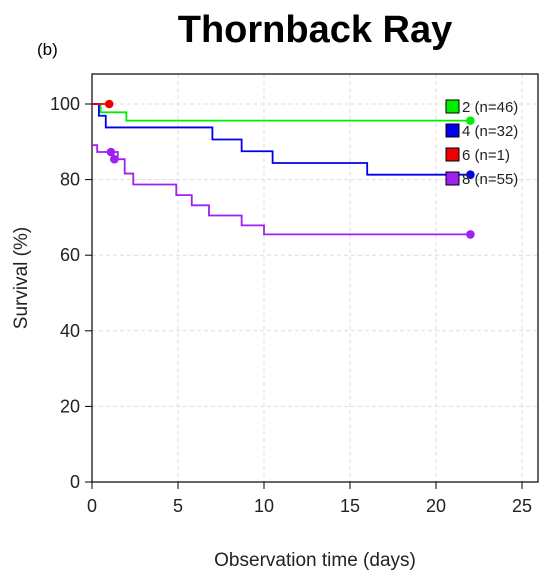  What do you see at coordinates (481, 143) in the screenshot?
I see `legend: 2 (n=46) 4 (n=32) 6 (n=1) 8 (n=55)` at bounding box center [481, 143].